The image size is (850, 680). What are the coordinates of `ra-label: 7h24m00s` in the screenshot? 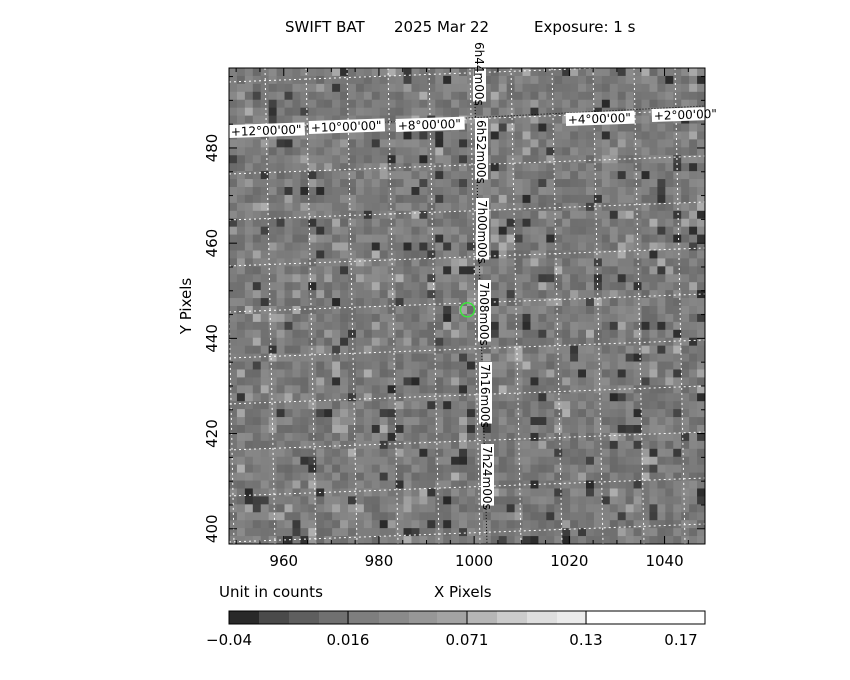 It's located at (487, 477).